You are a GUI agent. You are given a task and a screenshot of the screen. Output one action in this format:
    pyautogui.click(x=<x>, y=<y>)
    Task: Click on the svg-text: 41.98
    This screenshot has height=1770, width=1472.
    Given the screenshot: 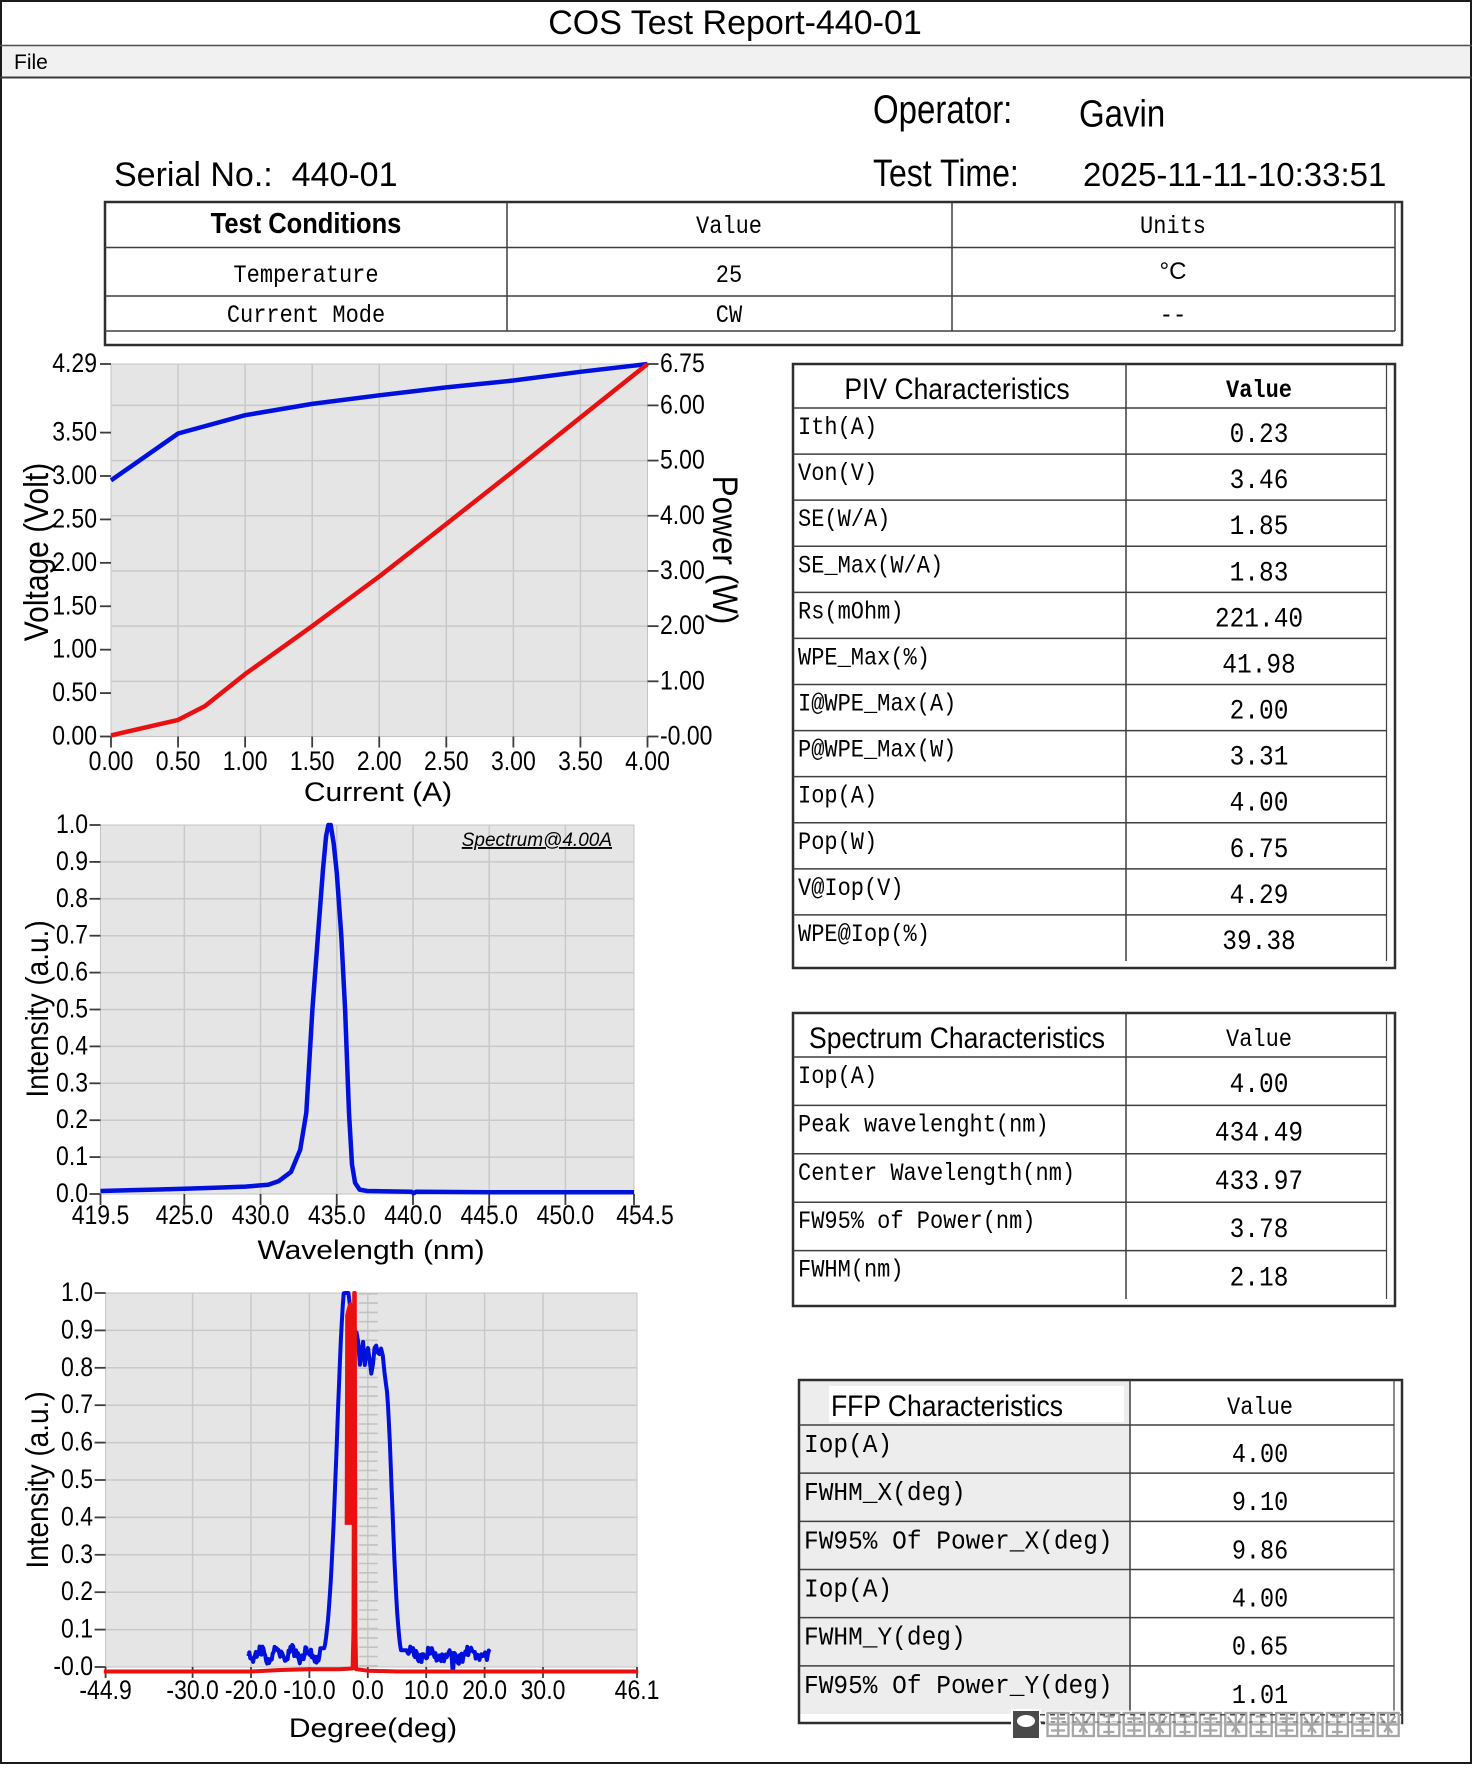 What is the action you would take?
    pyautogui.click(x=1258, y=665)
    